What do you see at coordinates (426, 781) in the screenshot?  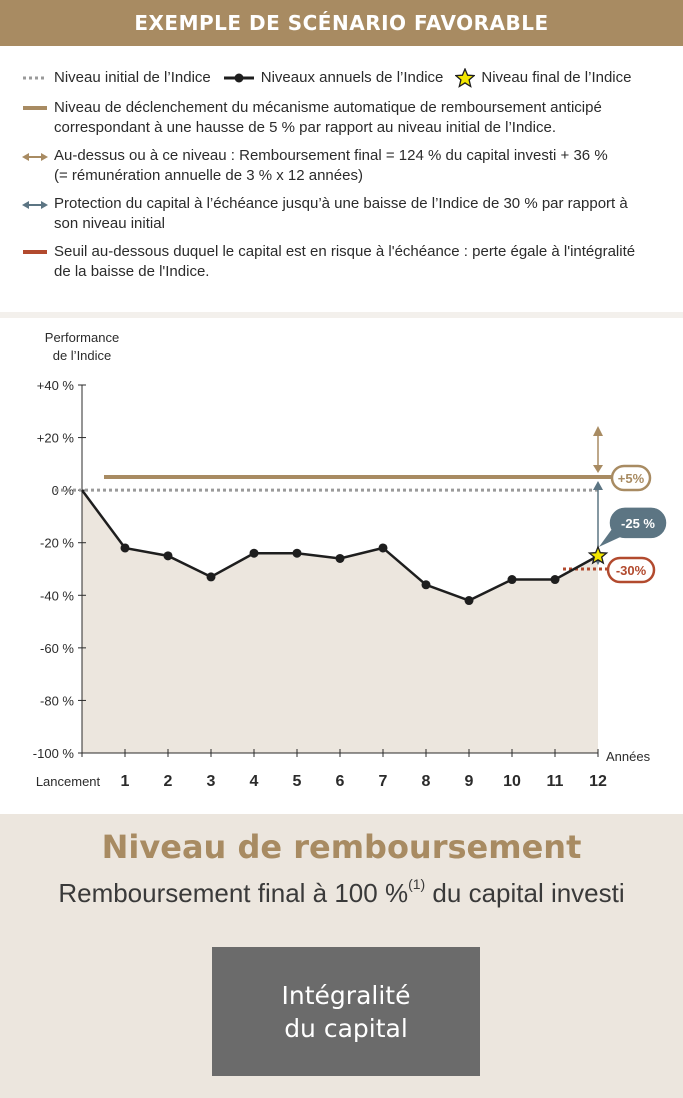 I see `x-tick-label: 8` at bounding box center [426, 781].